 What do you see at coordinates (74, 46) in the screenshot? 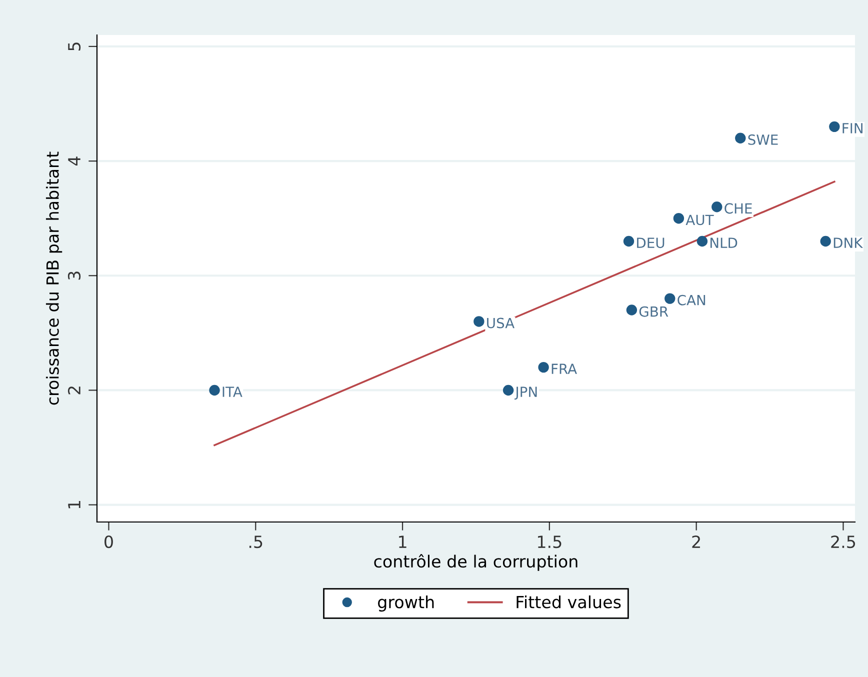
I see `y-tick-label: 5` at bounding box center [74, 46].